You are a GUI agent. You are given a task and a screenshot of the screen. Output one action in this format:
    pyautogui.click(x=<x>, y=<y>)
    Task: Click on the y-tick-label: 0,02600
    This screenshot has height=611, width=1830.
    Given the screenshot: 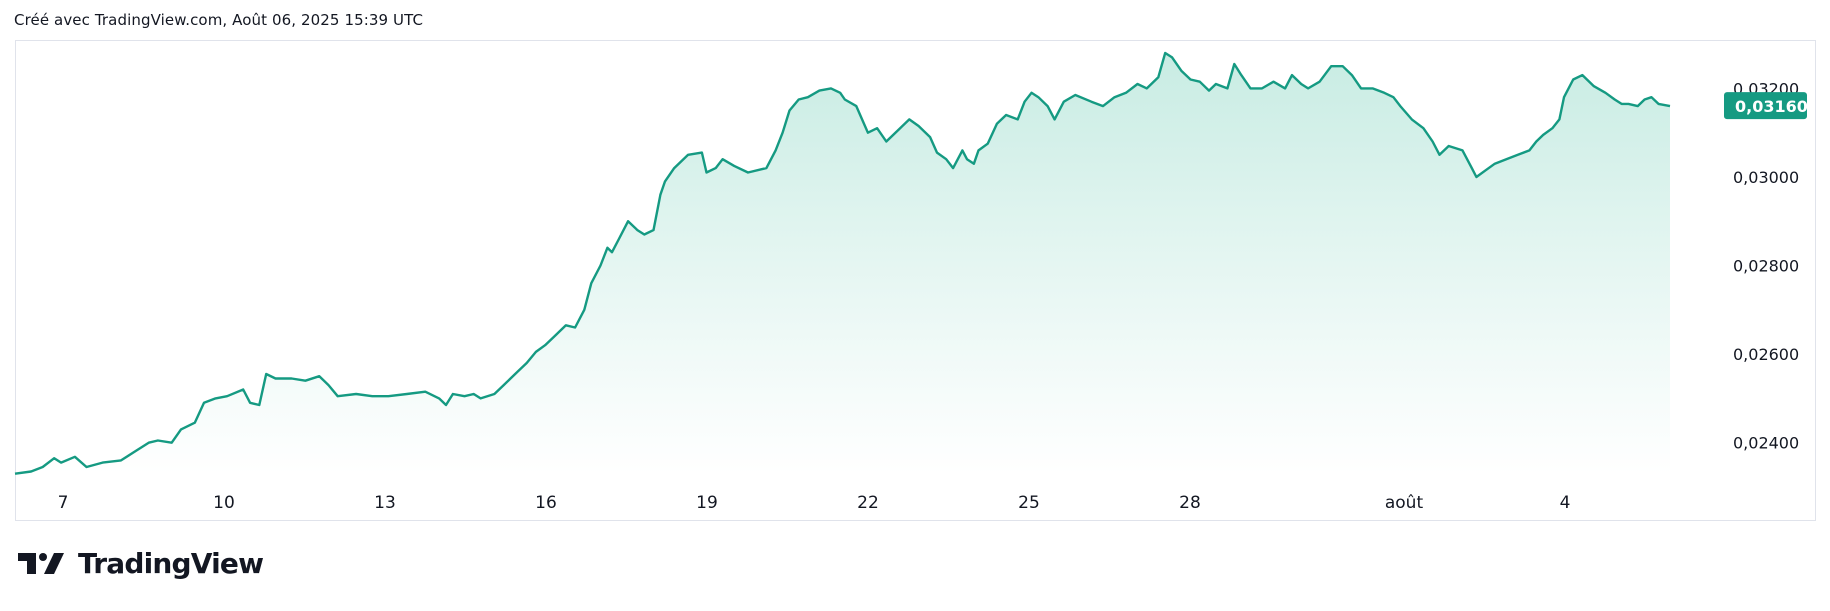 What is the action you would take?
    pyautogui.click(x=1766, y=354)
    